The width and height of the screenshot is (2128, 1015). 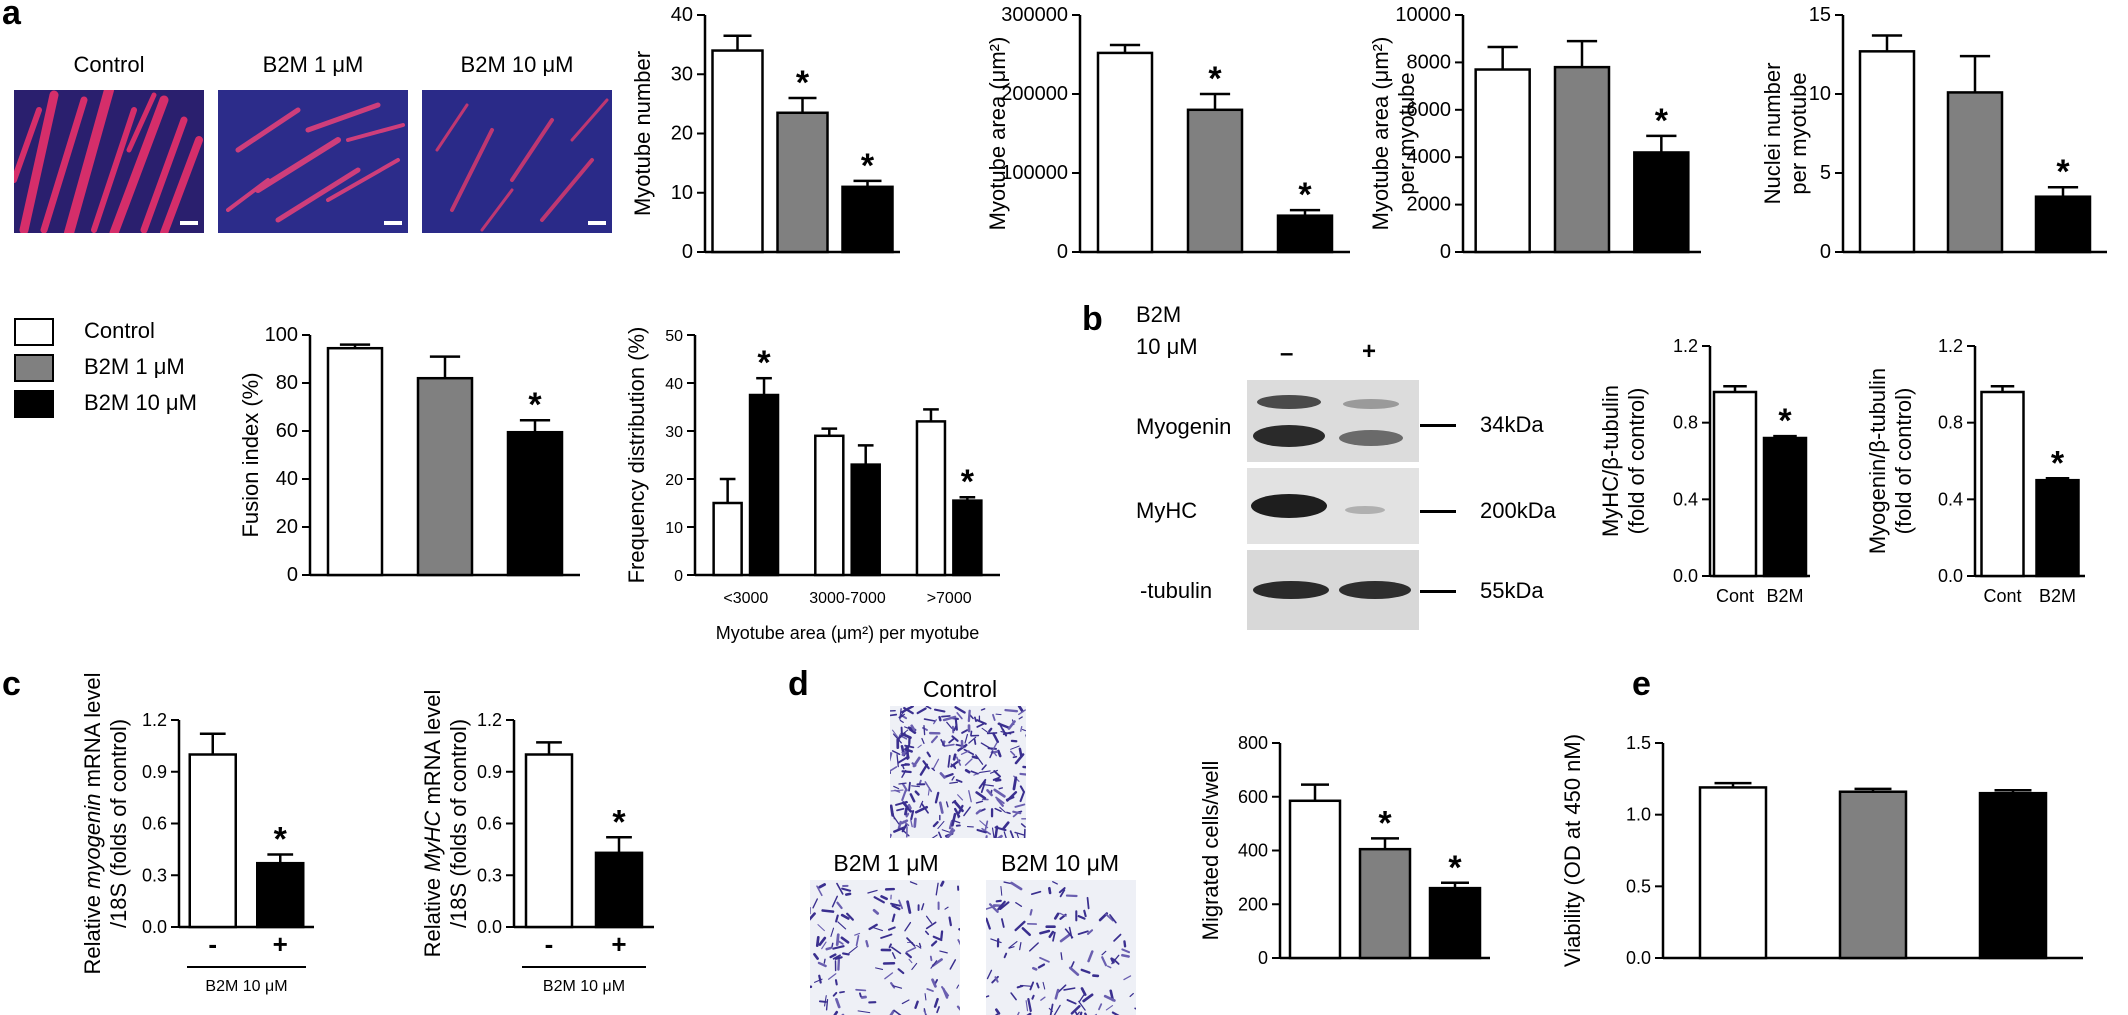 I want to click on y-tick-label: 30, so click(x=674, y=432).